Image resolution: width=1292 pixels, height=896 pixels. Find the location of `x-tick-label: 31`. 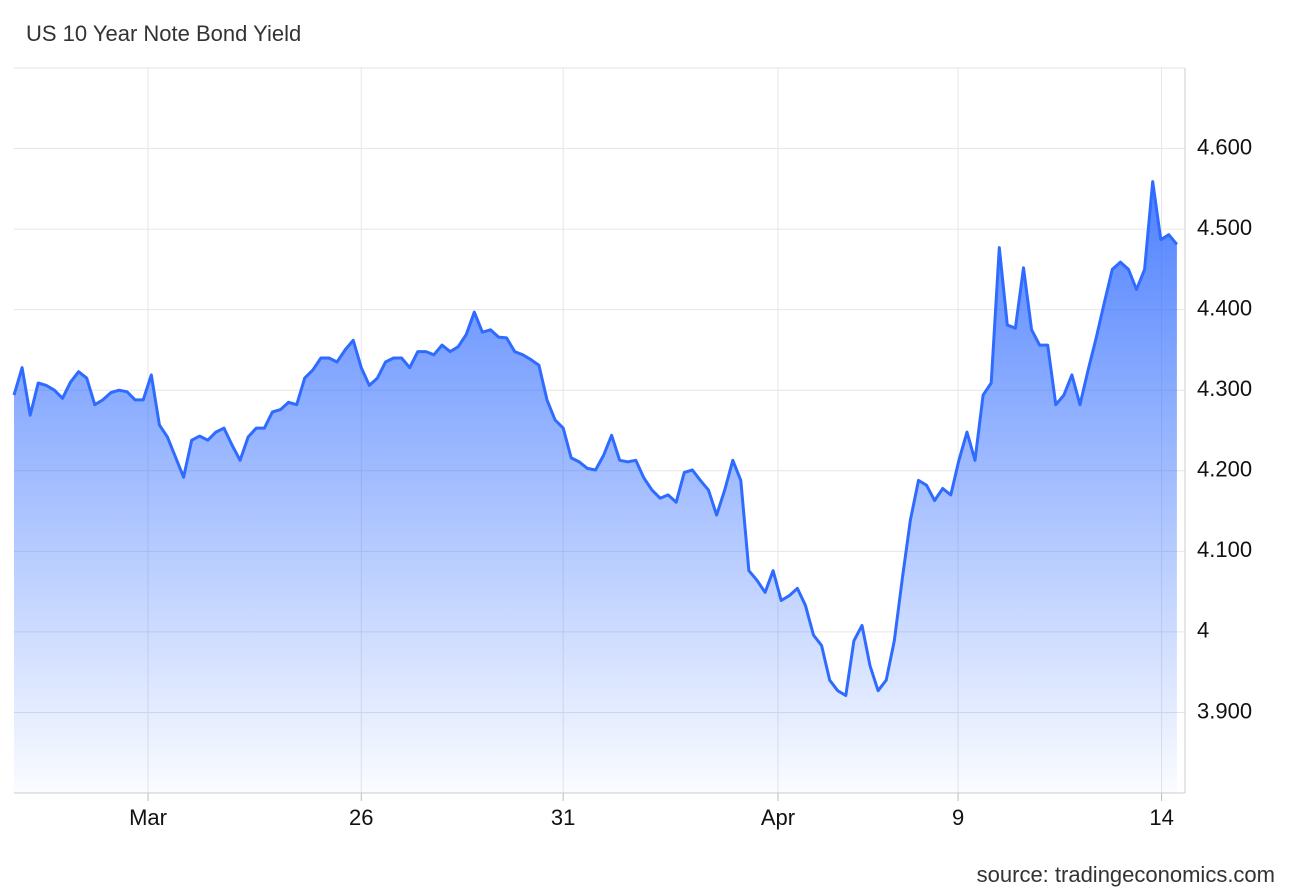

x-tick-label: 31 is located at coordinates (563, 817).